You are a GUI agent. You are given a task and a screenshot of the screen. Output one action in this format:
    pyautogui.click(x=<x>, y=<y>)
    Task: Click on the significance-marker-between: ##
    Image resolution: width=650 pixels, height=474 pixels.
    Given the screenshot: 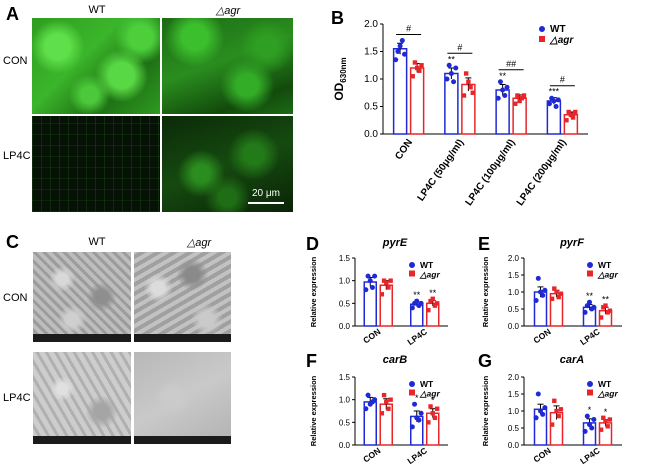 What is the action you would take?
    pyautogui.click(x=511, y=64)
    